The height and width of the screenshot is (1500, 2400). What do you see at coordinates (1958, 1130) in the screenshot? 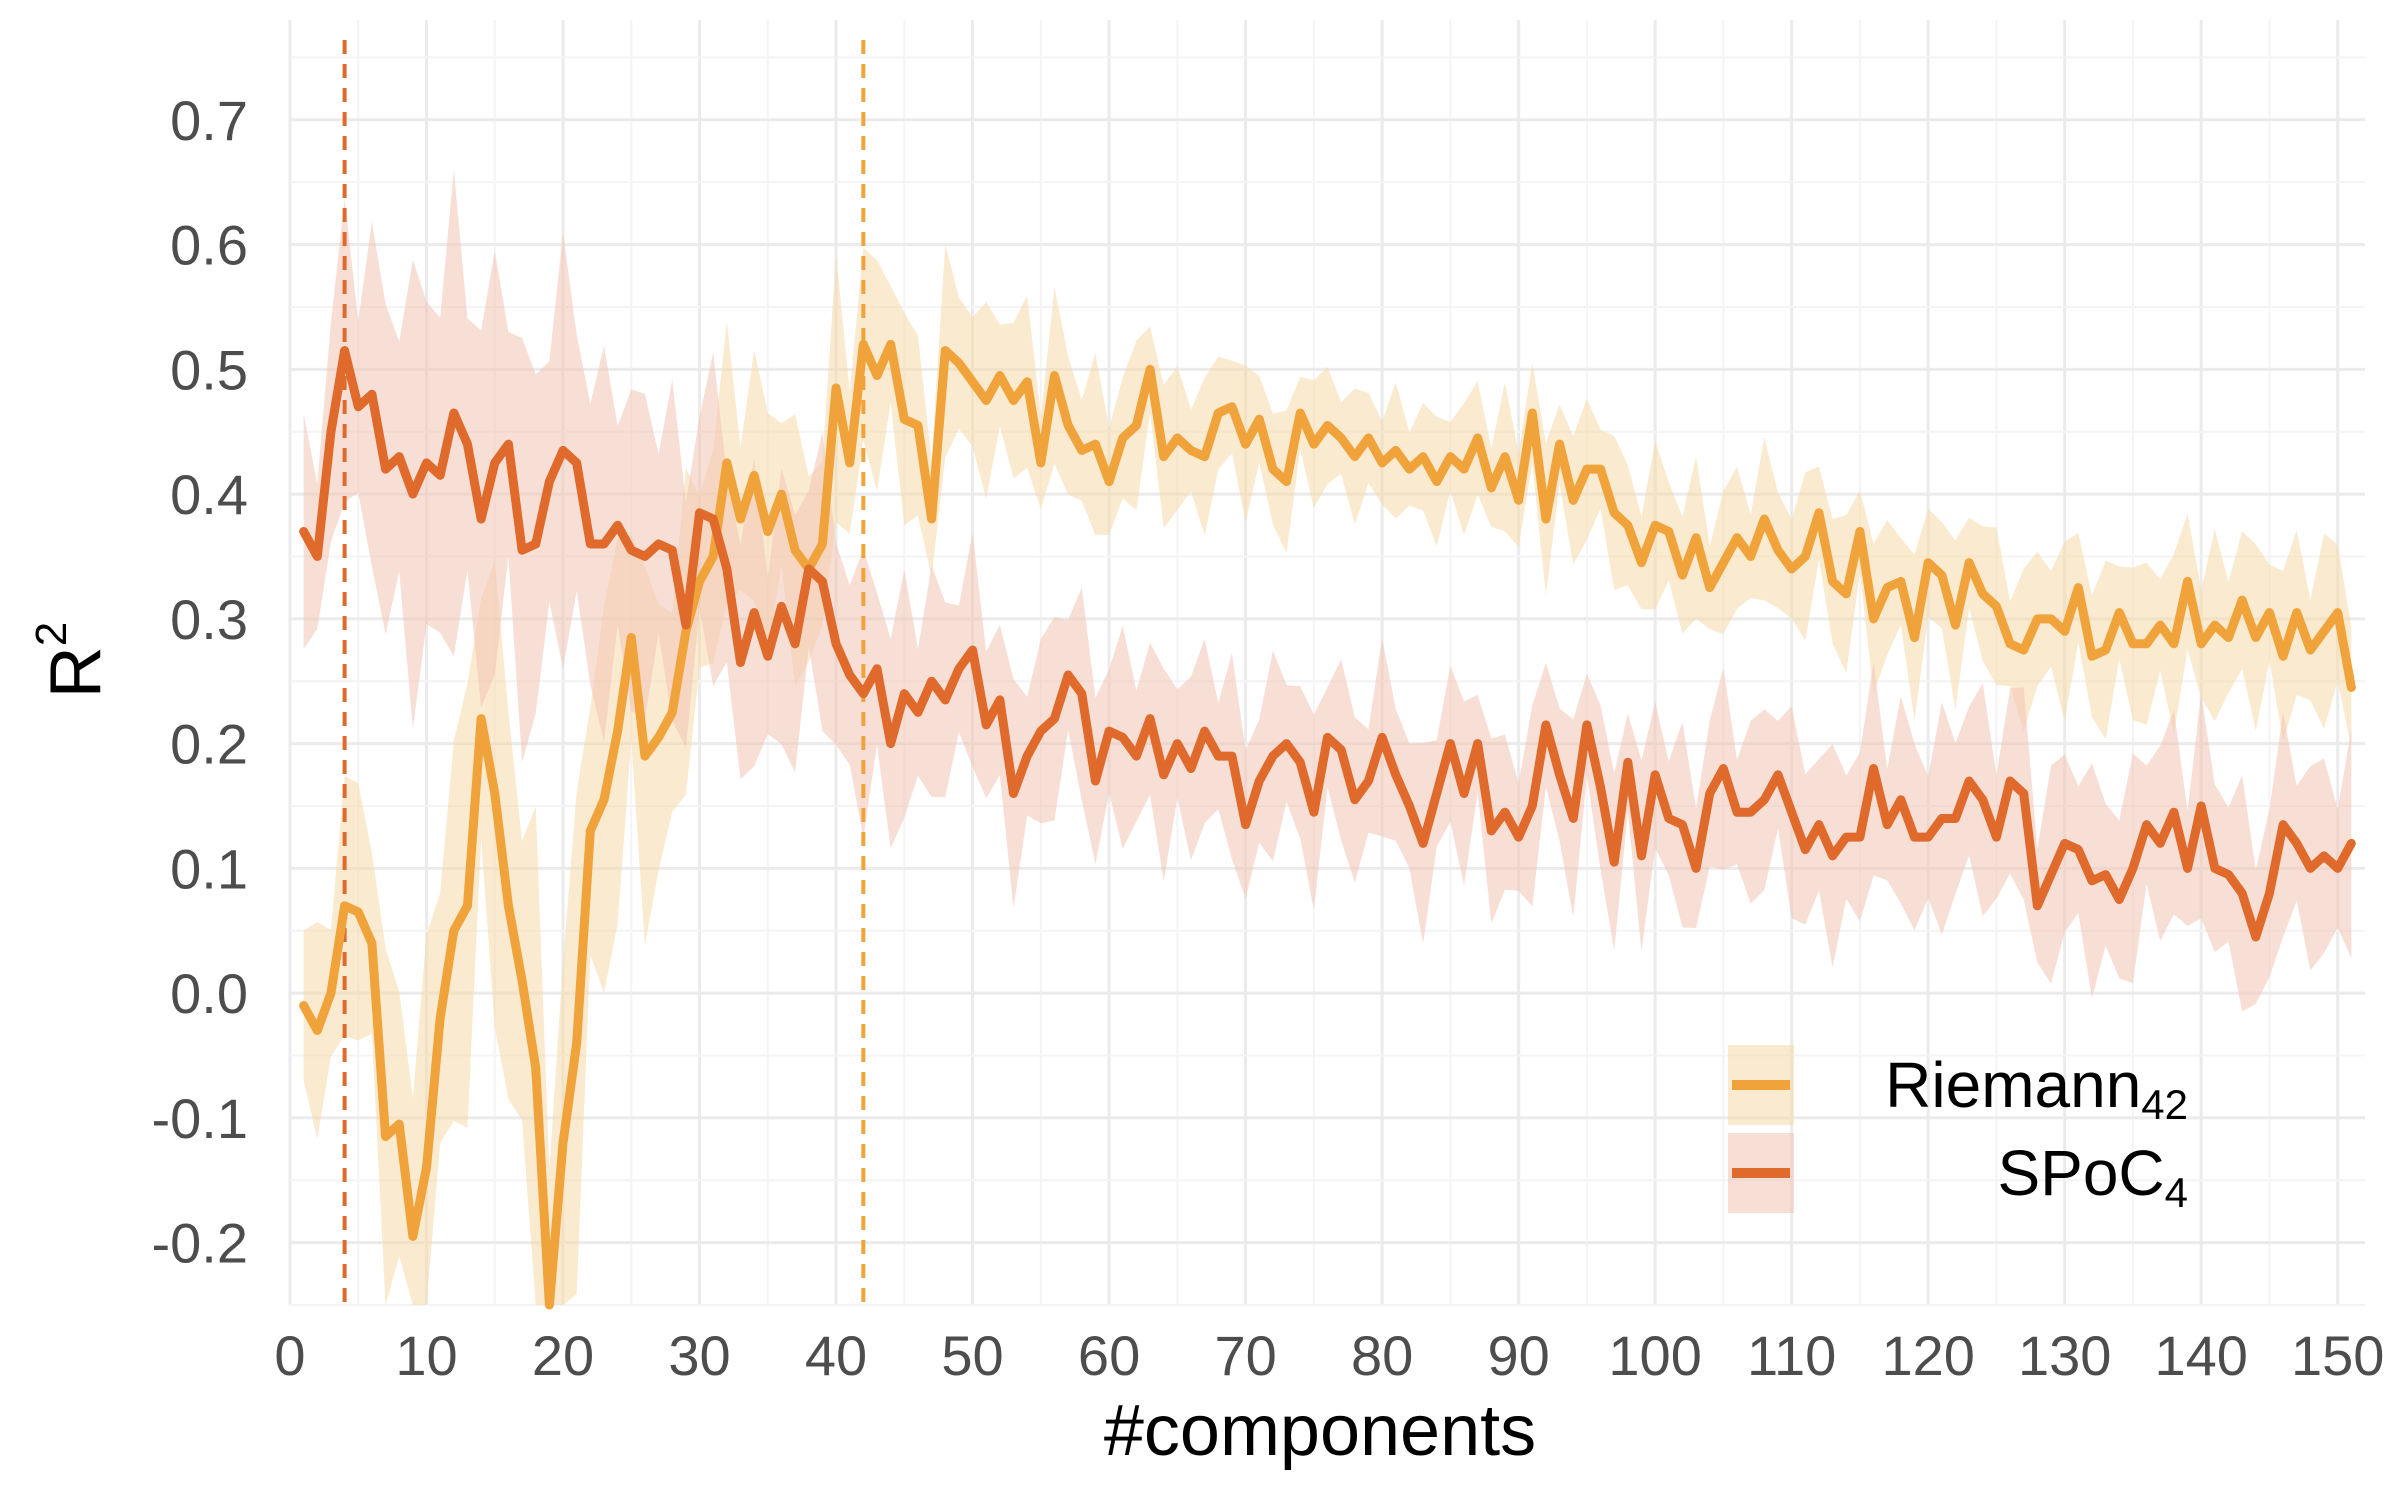
I see `legend: Riemann42 SPoC4` at bounding box center [1958, 1130].